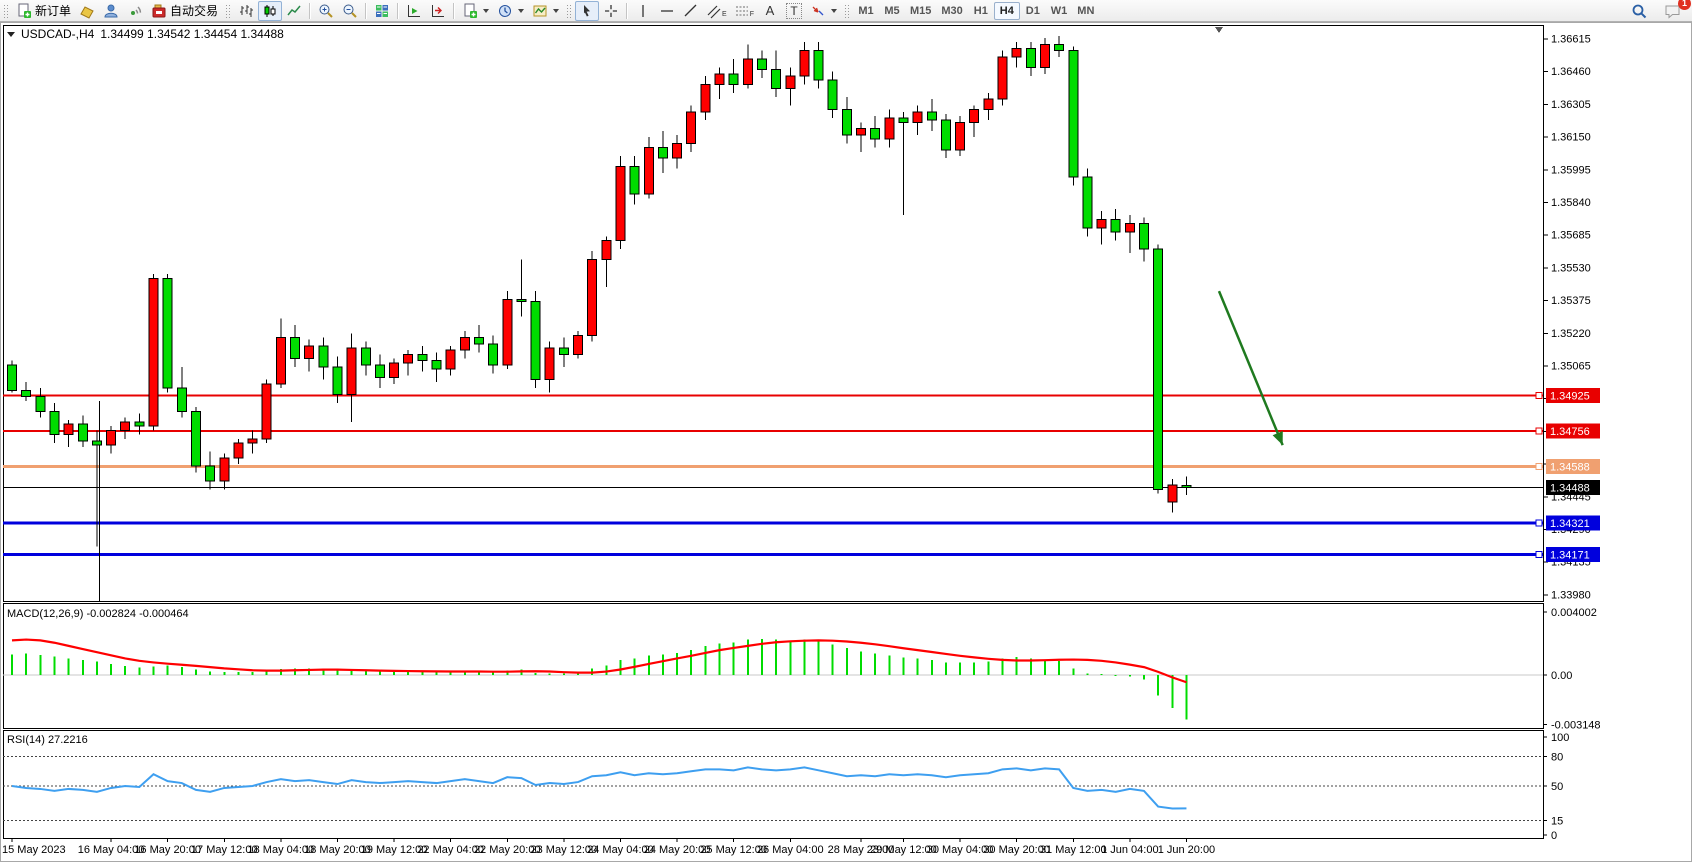 The width and height of the screenshot is (1692, 862). I want to click on macd-indicator-label: MACD(12,26,9) -0.002824 -0.000464, so click(98, 614).